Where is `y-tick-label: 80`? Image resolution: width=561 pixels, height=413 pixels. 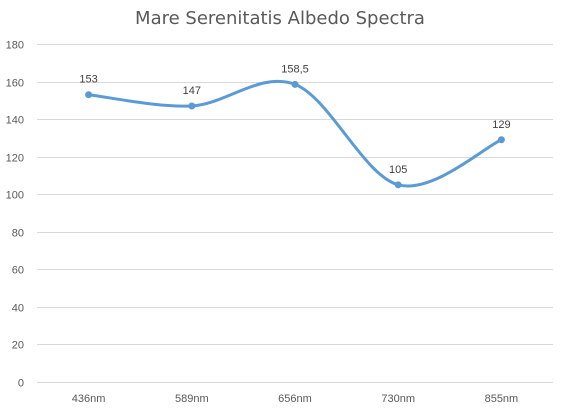 y-tick-label: 80 is located at coordinates (18, 234).